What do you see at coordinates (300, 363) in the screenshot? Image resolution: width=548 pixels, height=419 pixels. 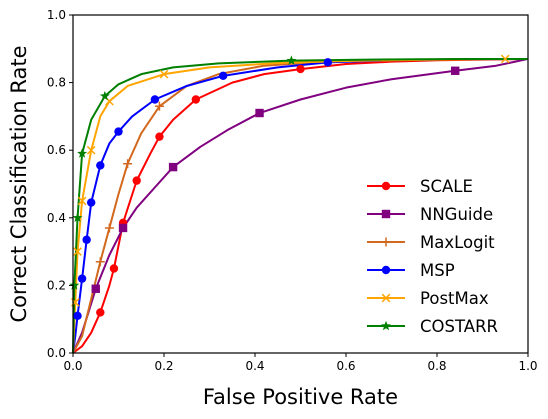 I see `x-axis-ticks: 0.0 0.2 0.4 0.6 0.8 1.0` at bounding box center [300, 363].